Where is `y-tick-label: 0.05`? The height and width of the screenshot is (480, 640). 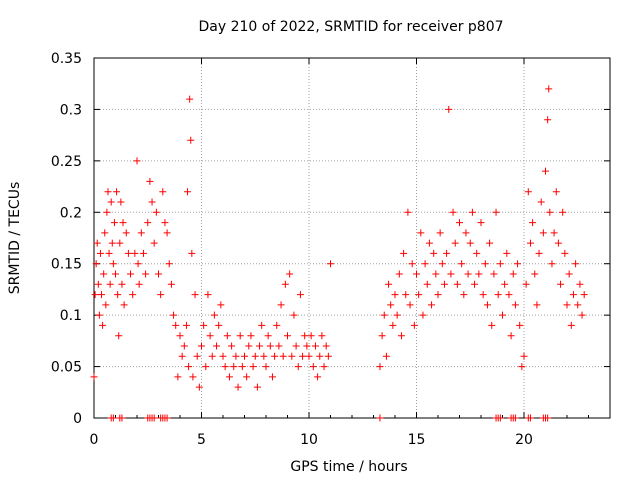 y-tick-label: 0.05 is located at coordinates (66, 368).